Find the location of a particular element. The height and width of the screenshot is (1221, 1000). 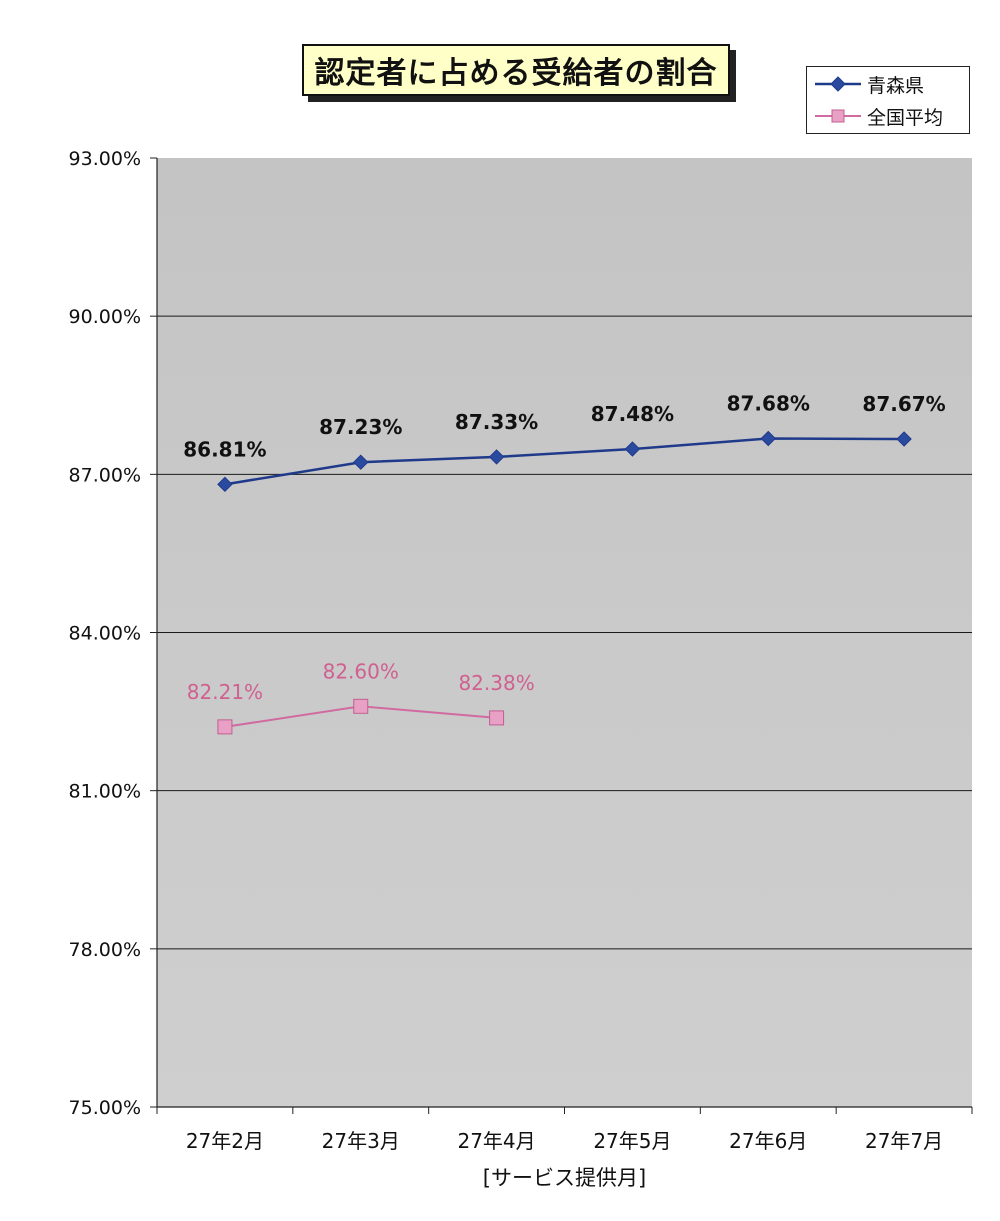

y-tick-label: 75.00% is located at coordinates (105, 1108).